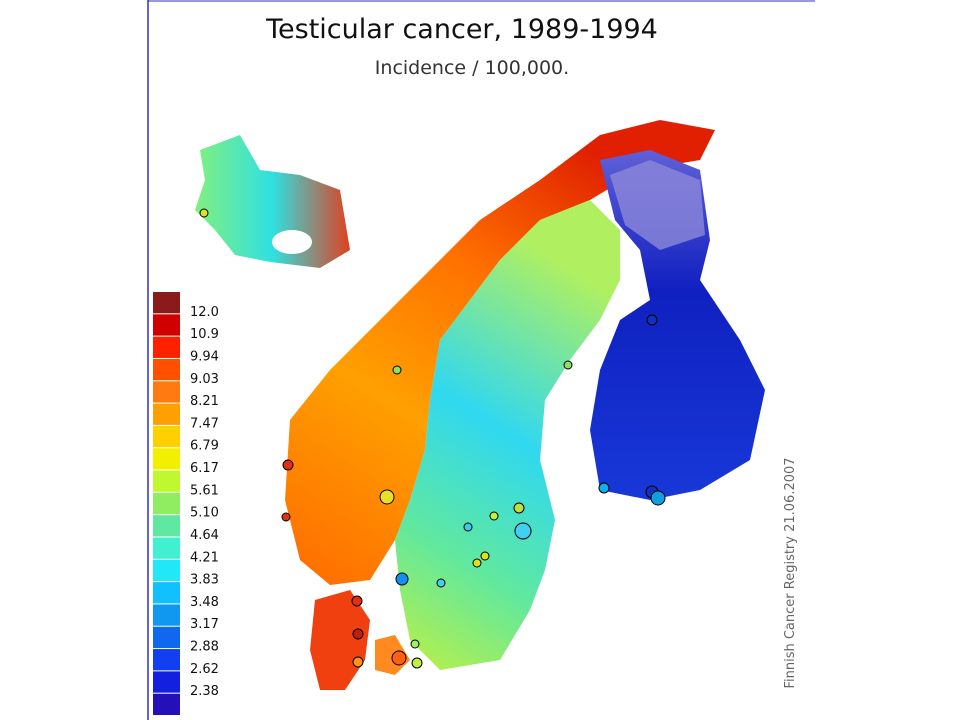 The height and width of the screenshot is (720, 960). What do you see at coordinates (461, 29) in the screenshot?
I see `title: Testicular cancer, 1989-1994` at bounding box center [461, 29].